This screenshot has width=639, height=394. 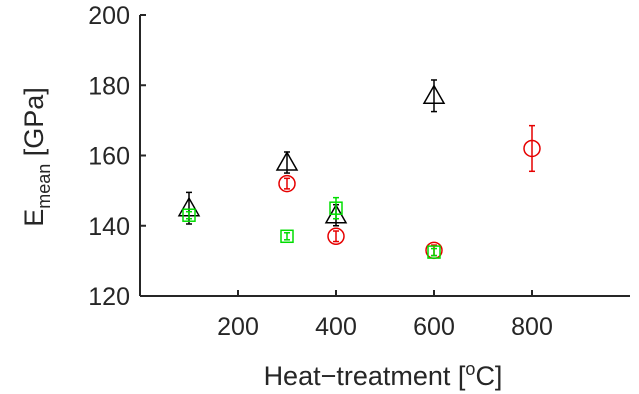 What do you see at coordinates (109, 297) in the screenshot?
I see `y-tick-label: 120` at bounding box center [109, 297].